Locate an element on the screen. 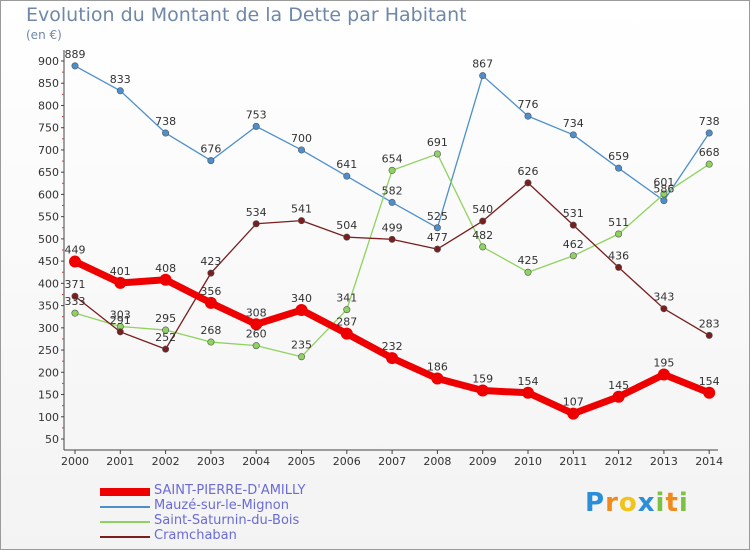 The image size is (750, 550). data-label: 154 is located at coordinates (709, 381).